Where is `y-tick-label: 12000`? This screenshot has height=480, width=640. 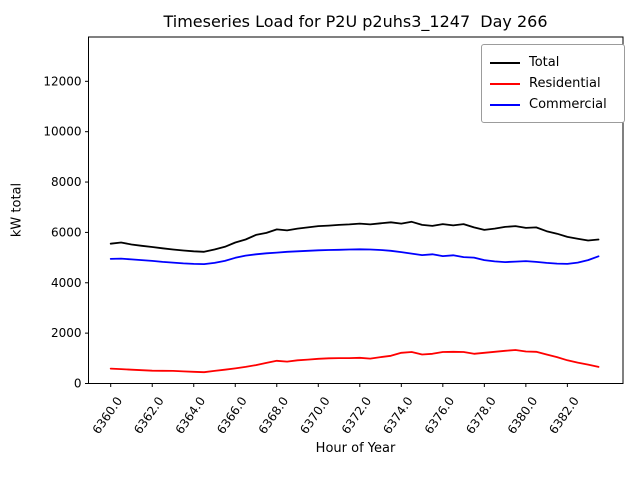
y-tick-label: 12000 is located at coordinates (62, 81).